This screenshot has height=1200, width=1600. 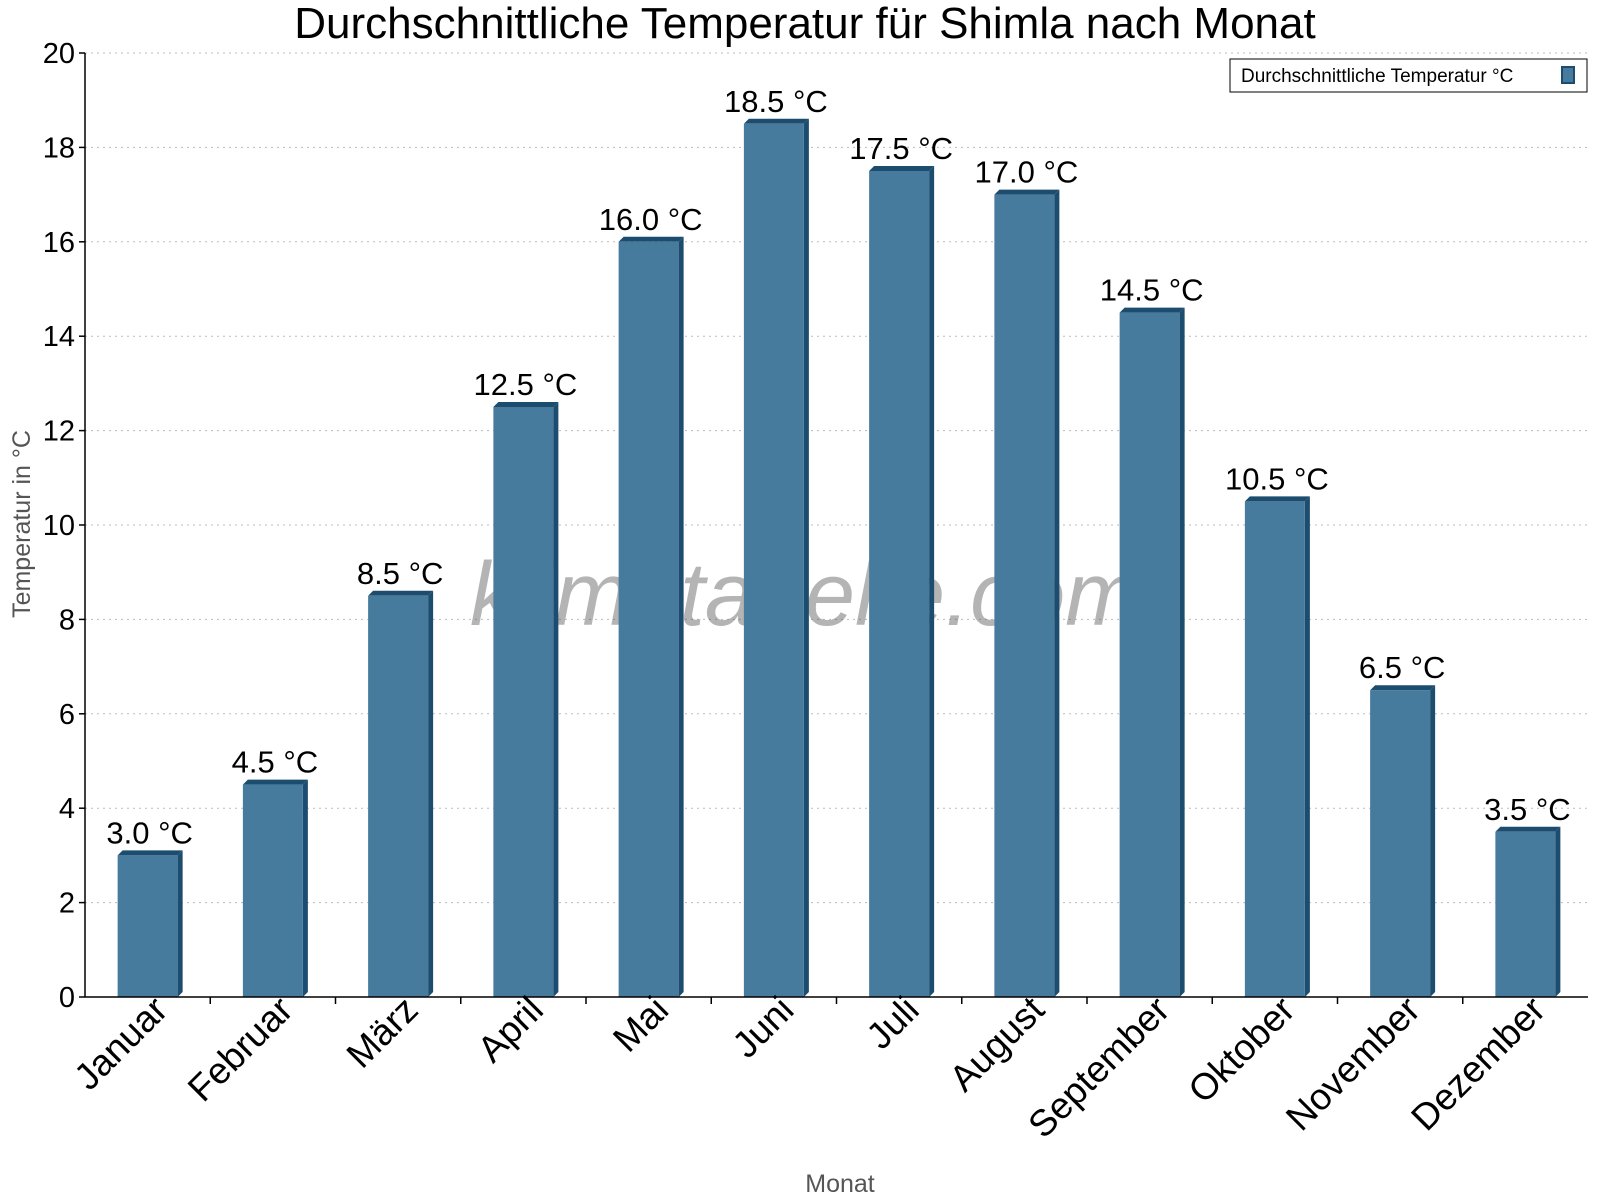 What do you see at coordinates (1241, 1050) in the screenshot?
I see `x-tick-label: Oktober` at bounding box center [1241, 1050].